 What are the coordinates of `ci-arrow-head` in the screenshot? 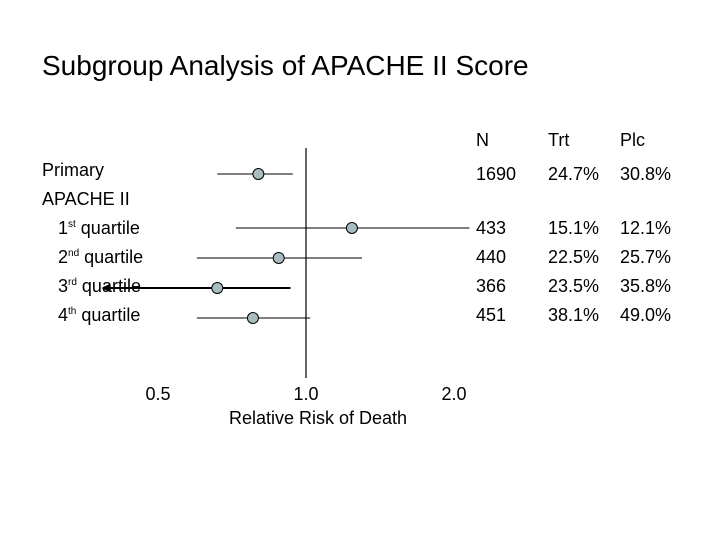 It's located at (105, 288).